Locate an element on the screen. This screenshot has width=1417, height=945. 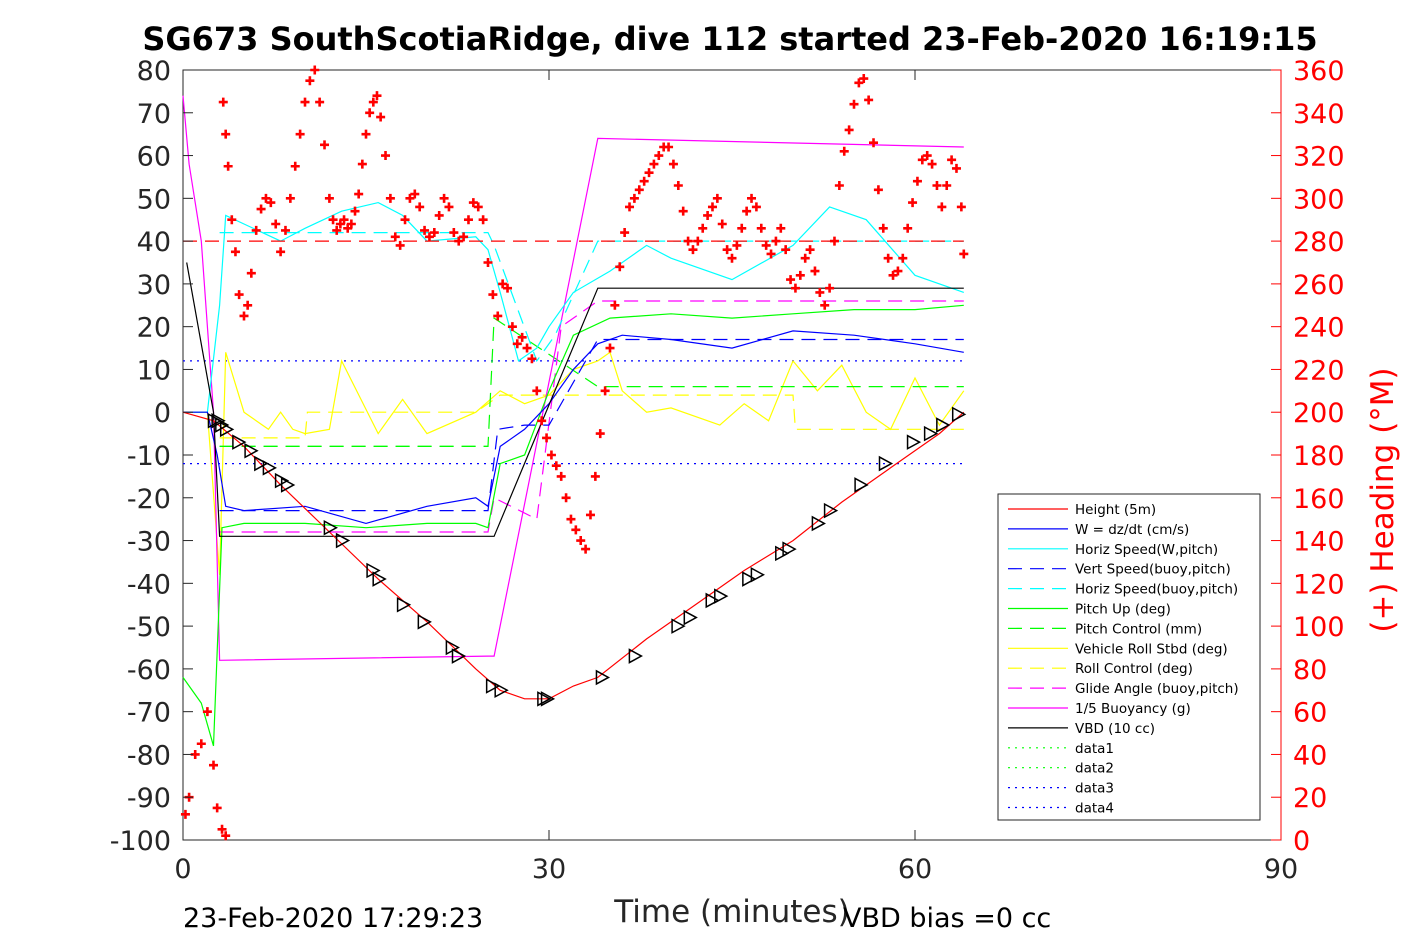
y-right-tick-label: 200 is located at coordinates (1319, 413).